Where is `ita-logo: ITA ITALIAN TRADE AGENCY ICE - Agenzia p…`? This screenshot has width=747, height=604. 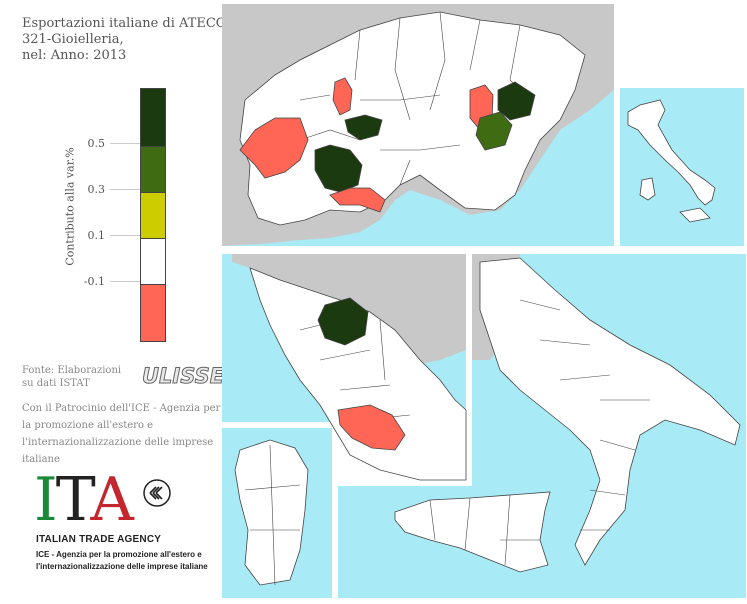
ita-logo: ITA ITALIAN TRADE AGENCY ICE - Agenzia p… is located at coordinates (129, 525).